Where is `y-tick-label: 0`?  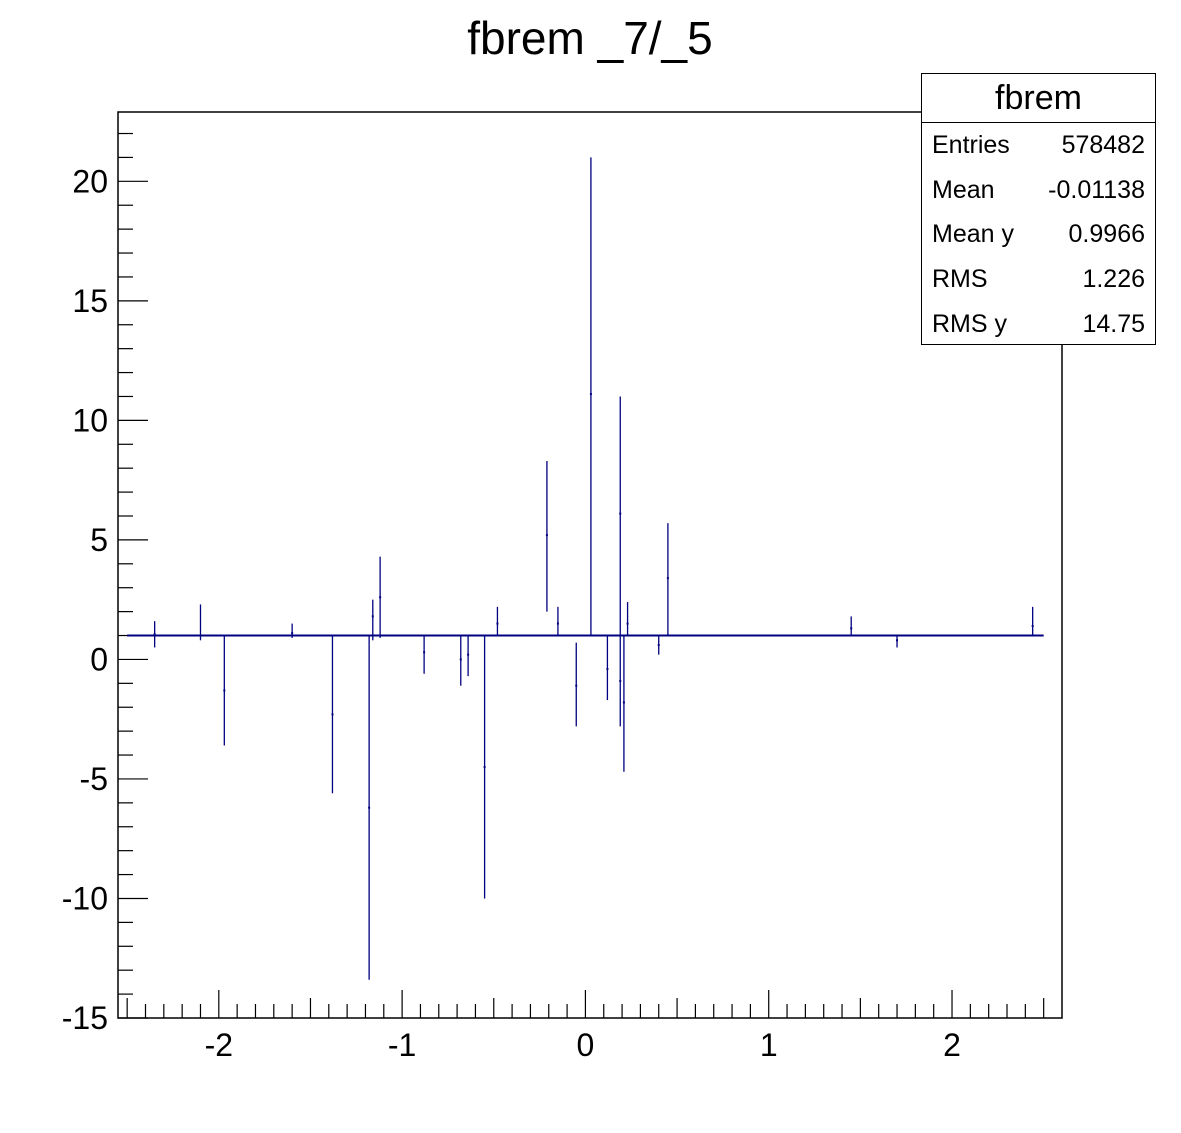
y-tick-label: 0 is located at coordinates (99, 659).